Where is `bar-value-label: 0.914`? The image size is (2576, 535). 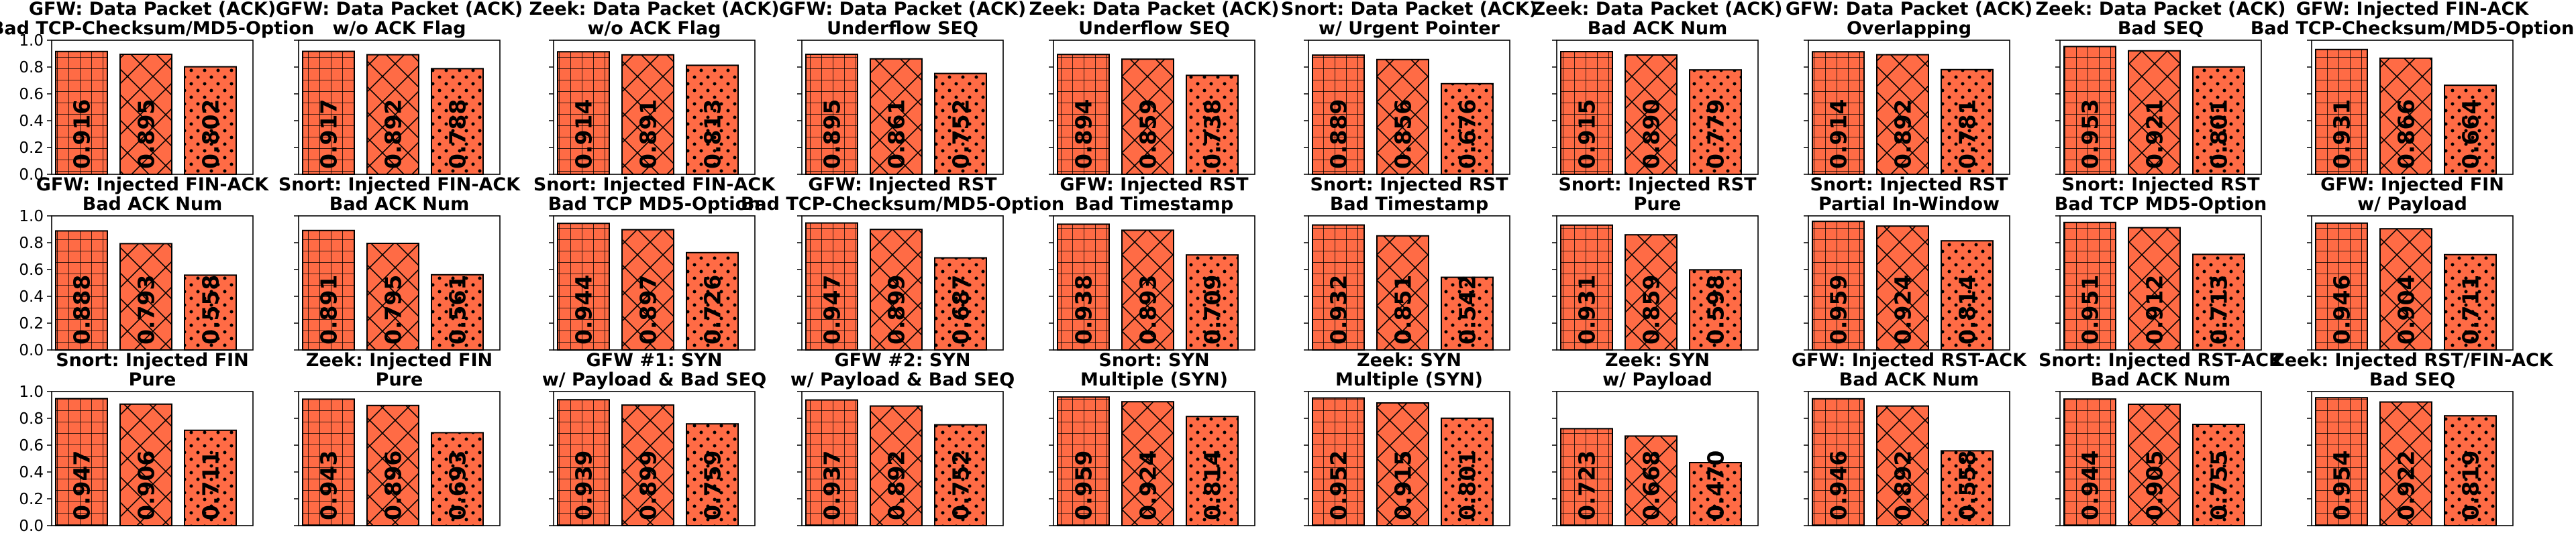 bar-value-label: 0.914 is located at coordinates (584, 134).